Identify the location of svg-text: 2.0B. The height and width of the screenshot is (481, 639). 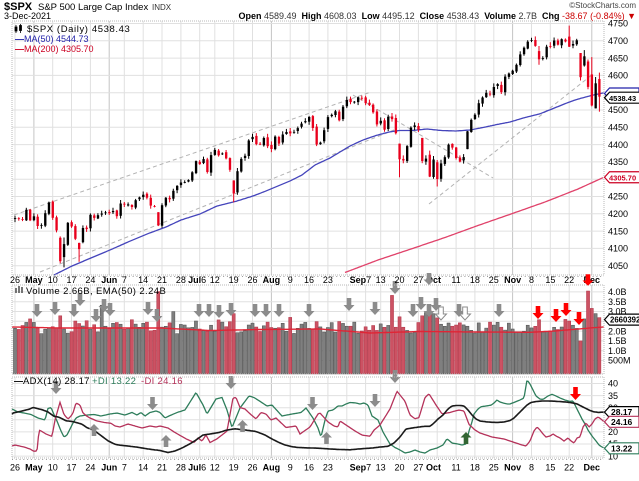
(617, 331).